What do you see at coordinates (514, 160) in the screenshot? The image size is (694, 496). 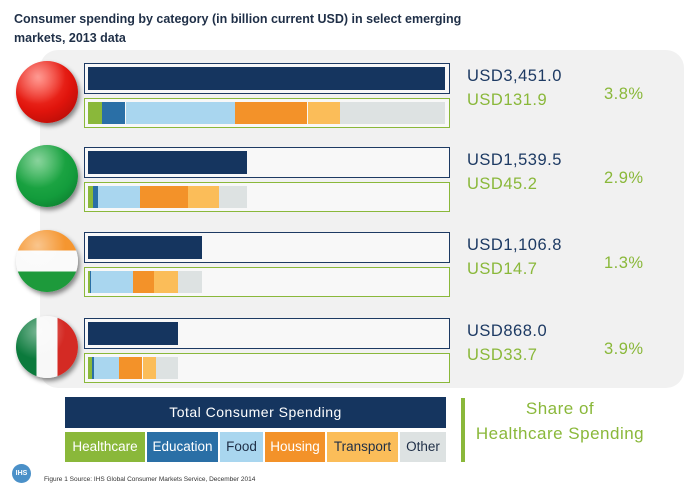 I see `total-spending-label: USD1,539.5` at bounding box center [514, 160].